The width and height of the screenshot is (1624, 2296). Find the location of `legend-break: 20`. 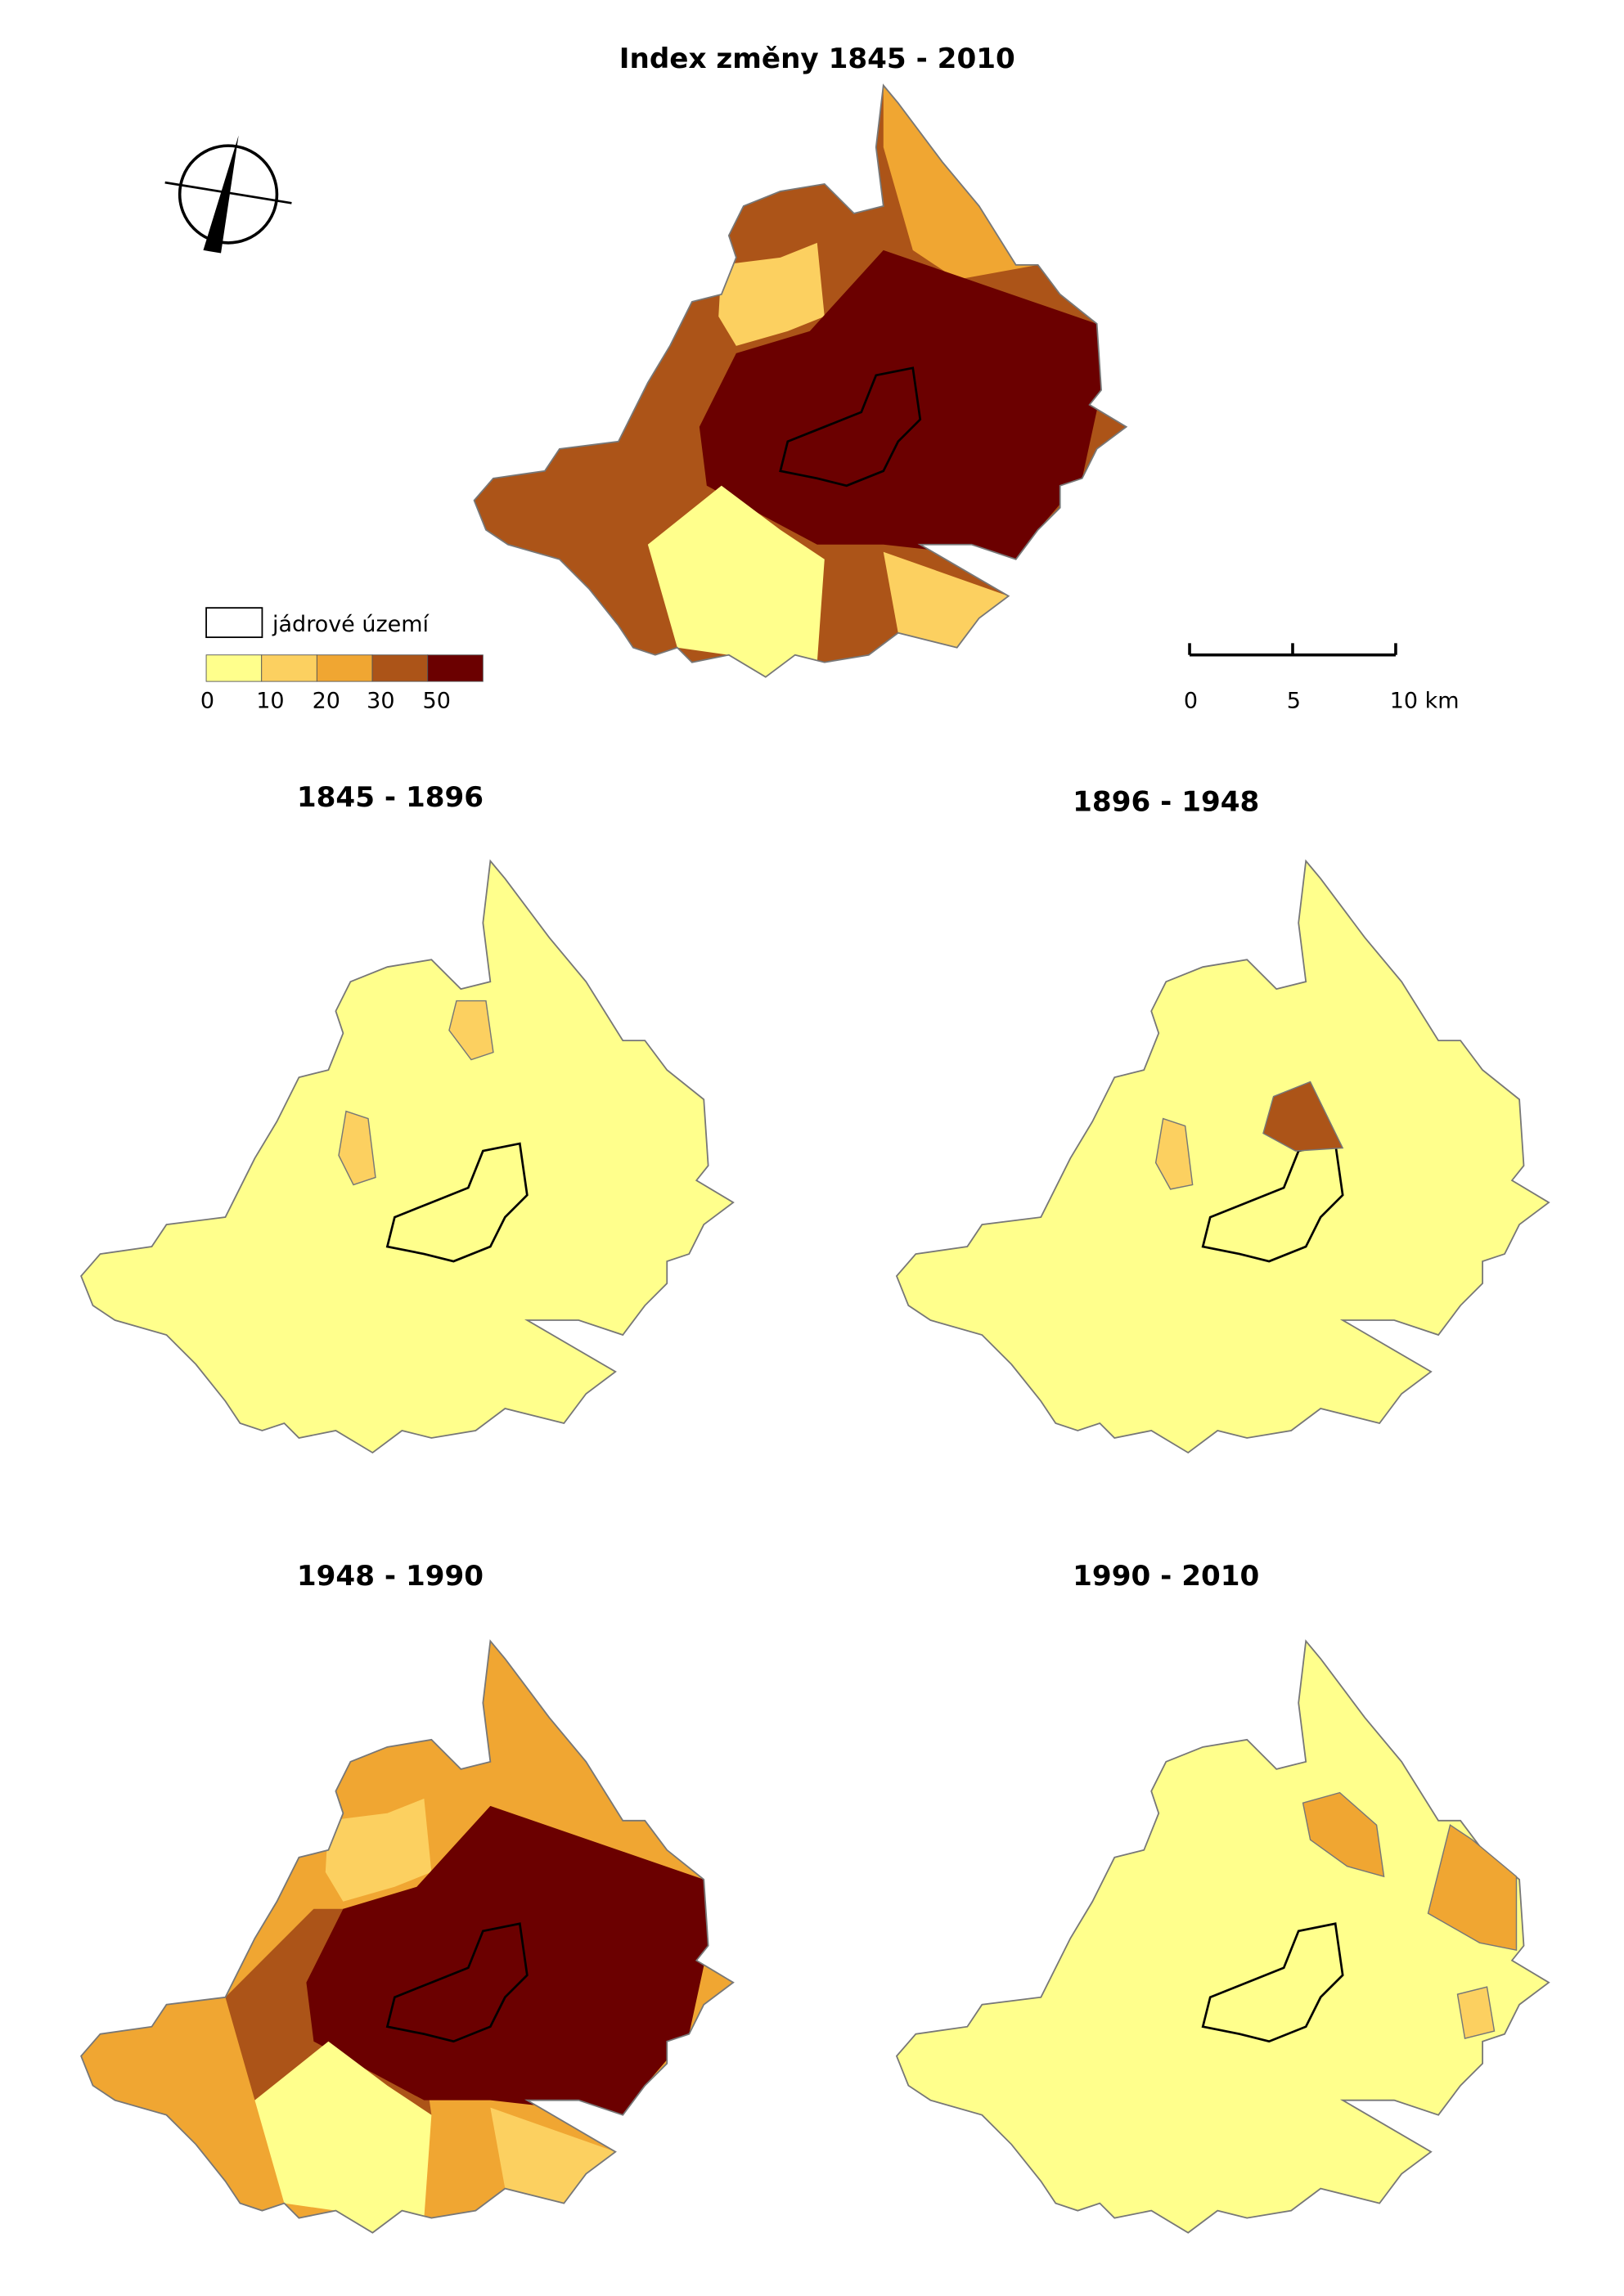

legend-break: 20 is located at coordinates (326, 700).